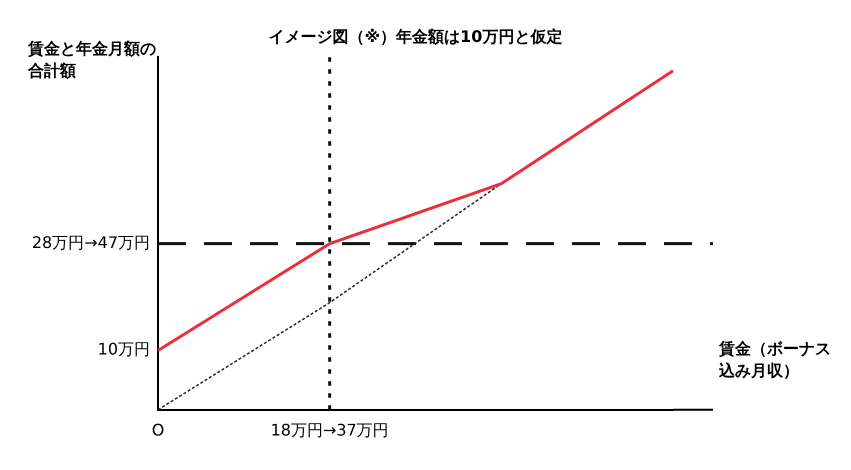  Describe the element at coordinates (775, 360) in the screenshot. I see `x-axis-title: 賃金（ボーナス込み月収）` at that location.